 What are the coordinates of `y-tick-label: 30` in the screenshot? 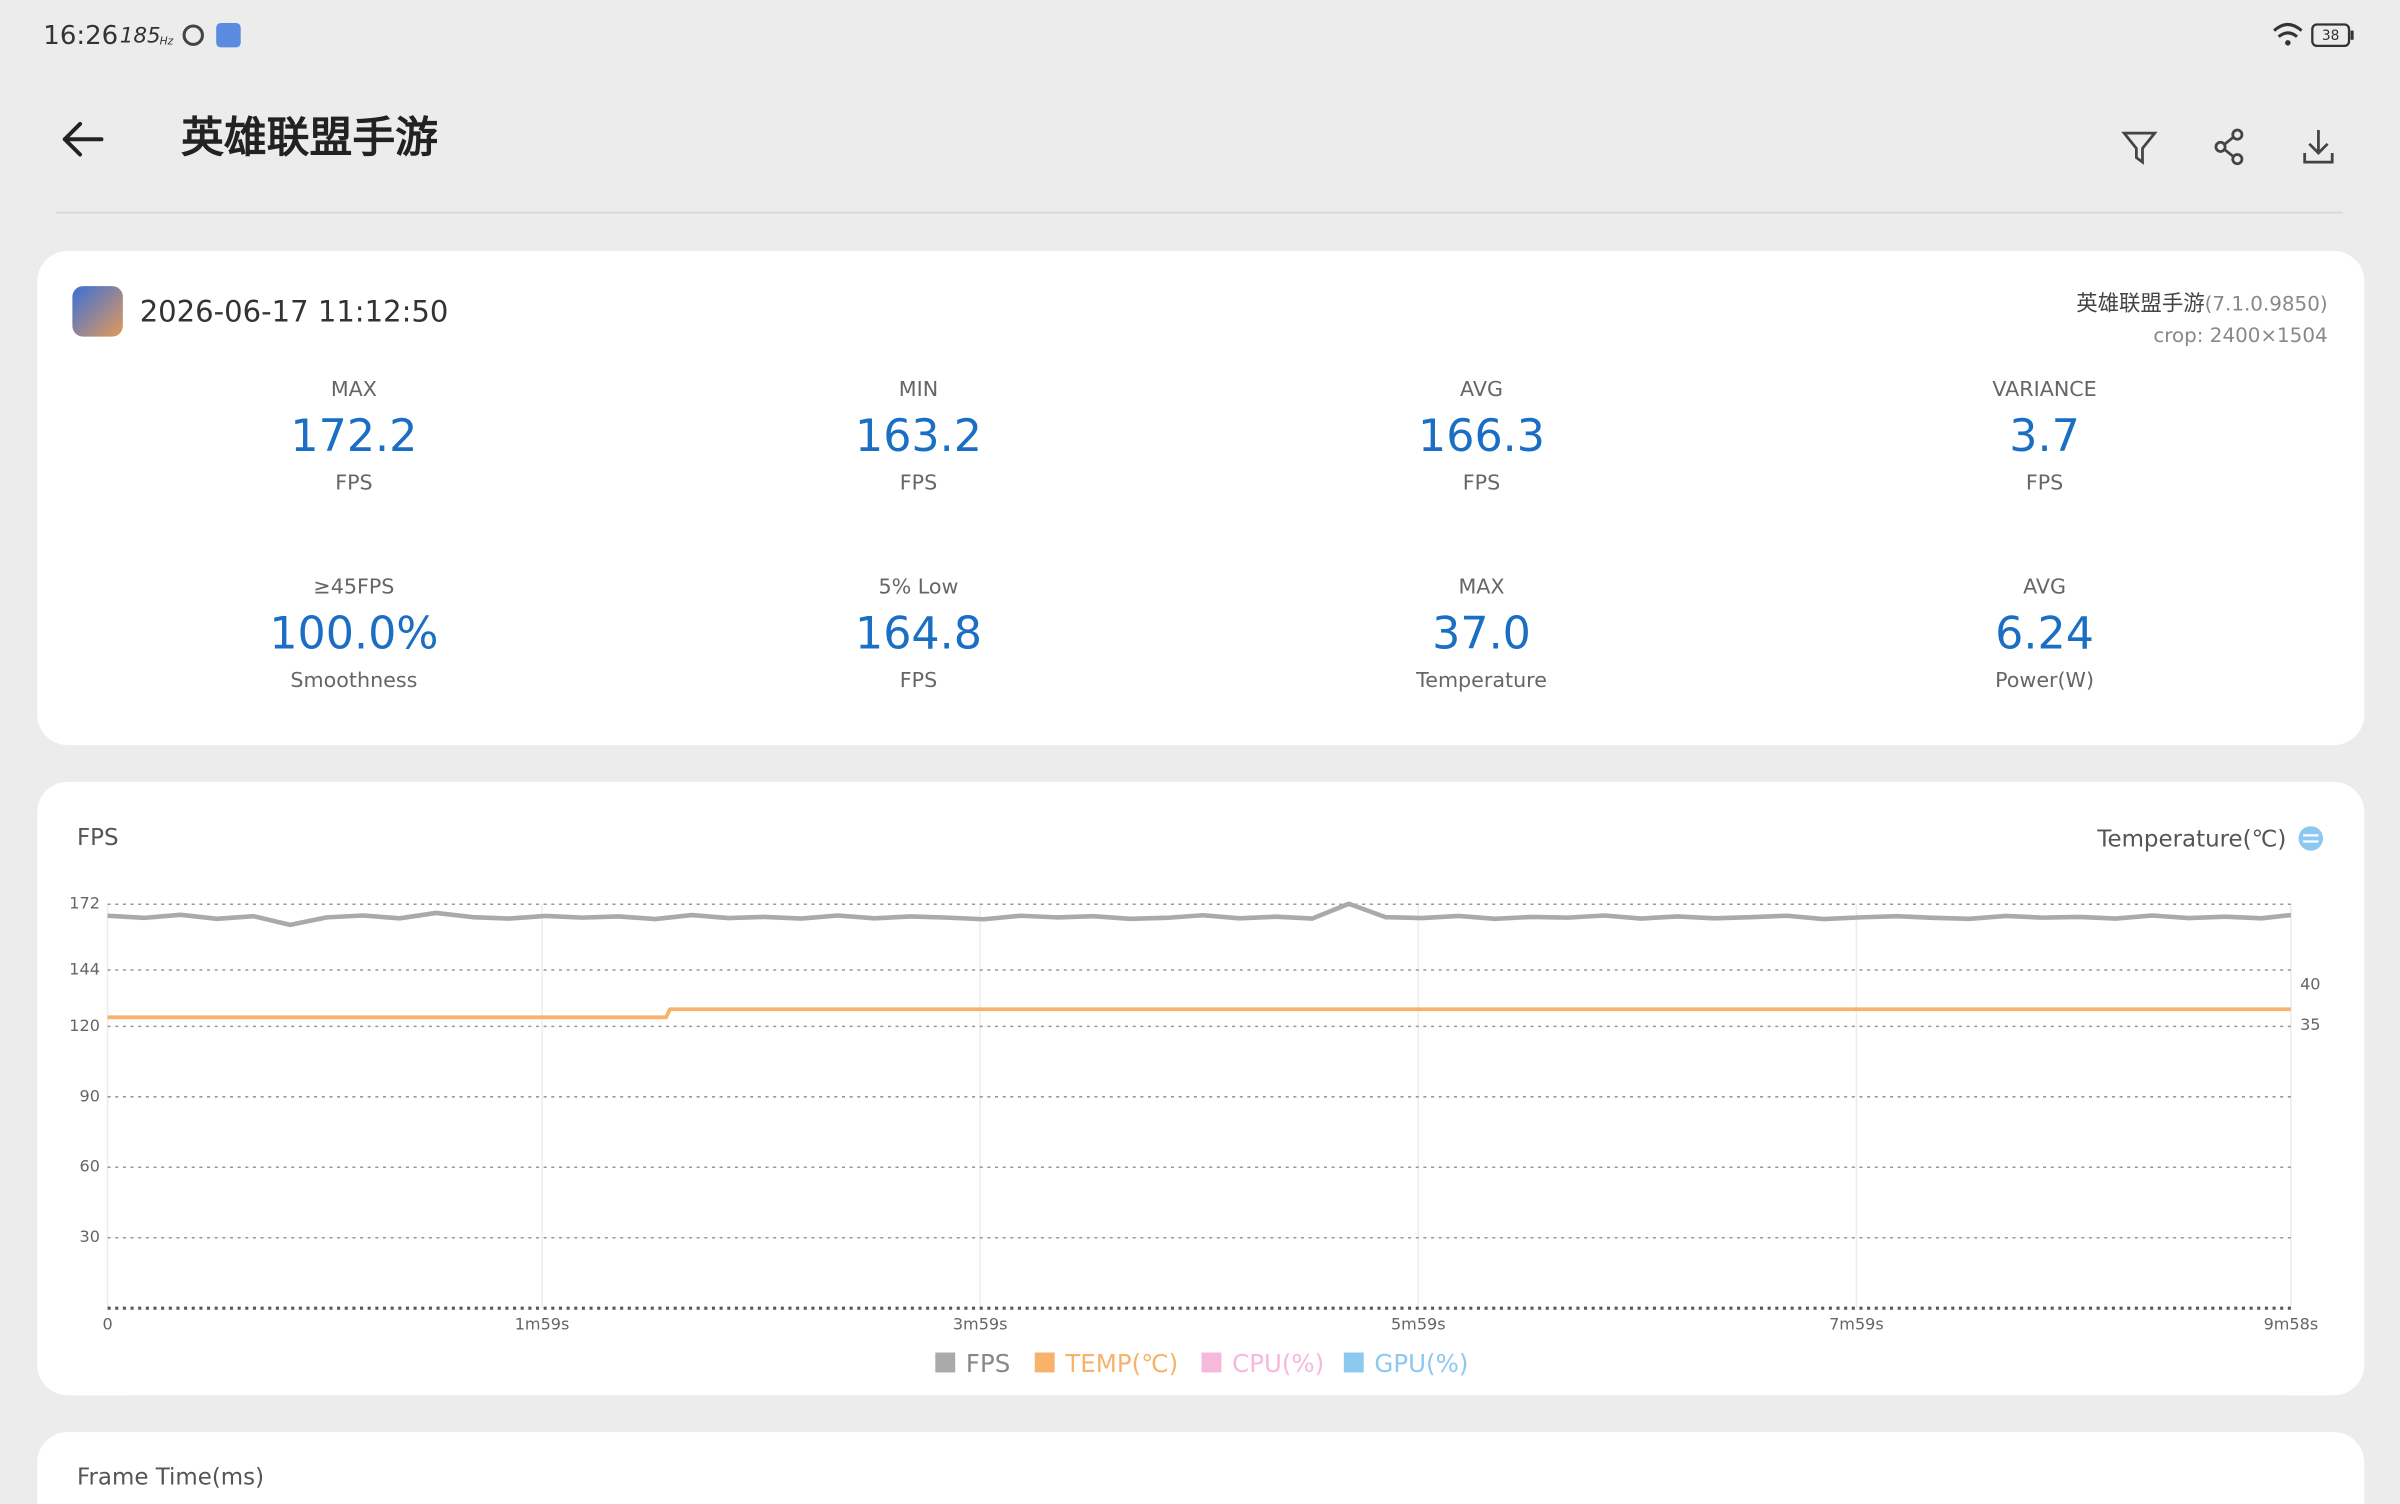 It's located at (90, 1236).